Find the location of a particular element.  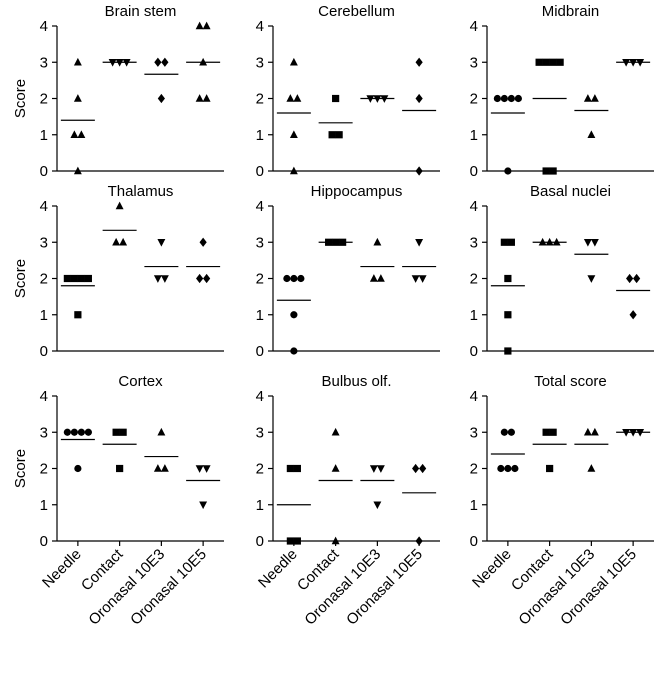

panel-title: Total score is located at coordinates (570, 381).